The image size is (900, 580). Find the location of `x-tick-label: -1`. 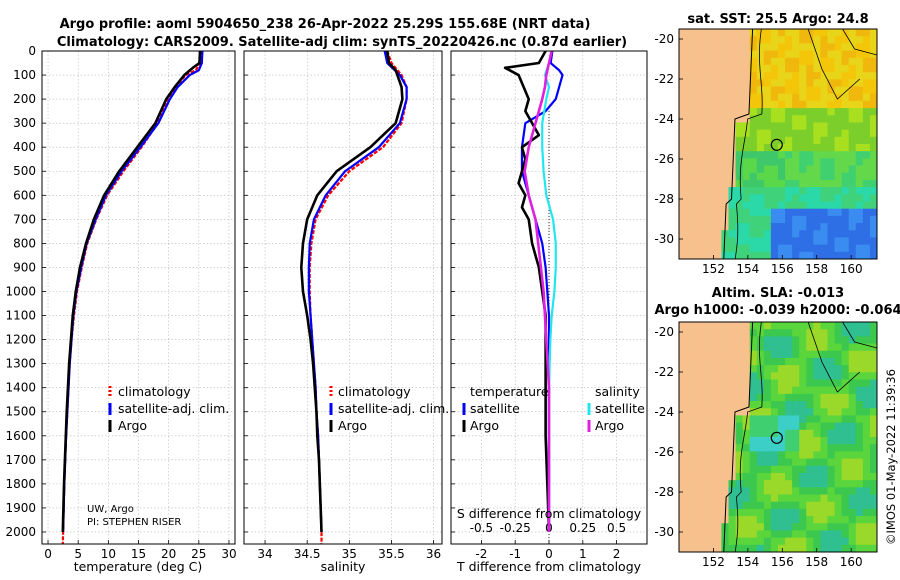

x-tick-label: -1 is located at coordinates (515, 554).